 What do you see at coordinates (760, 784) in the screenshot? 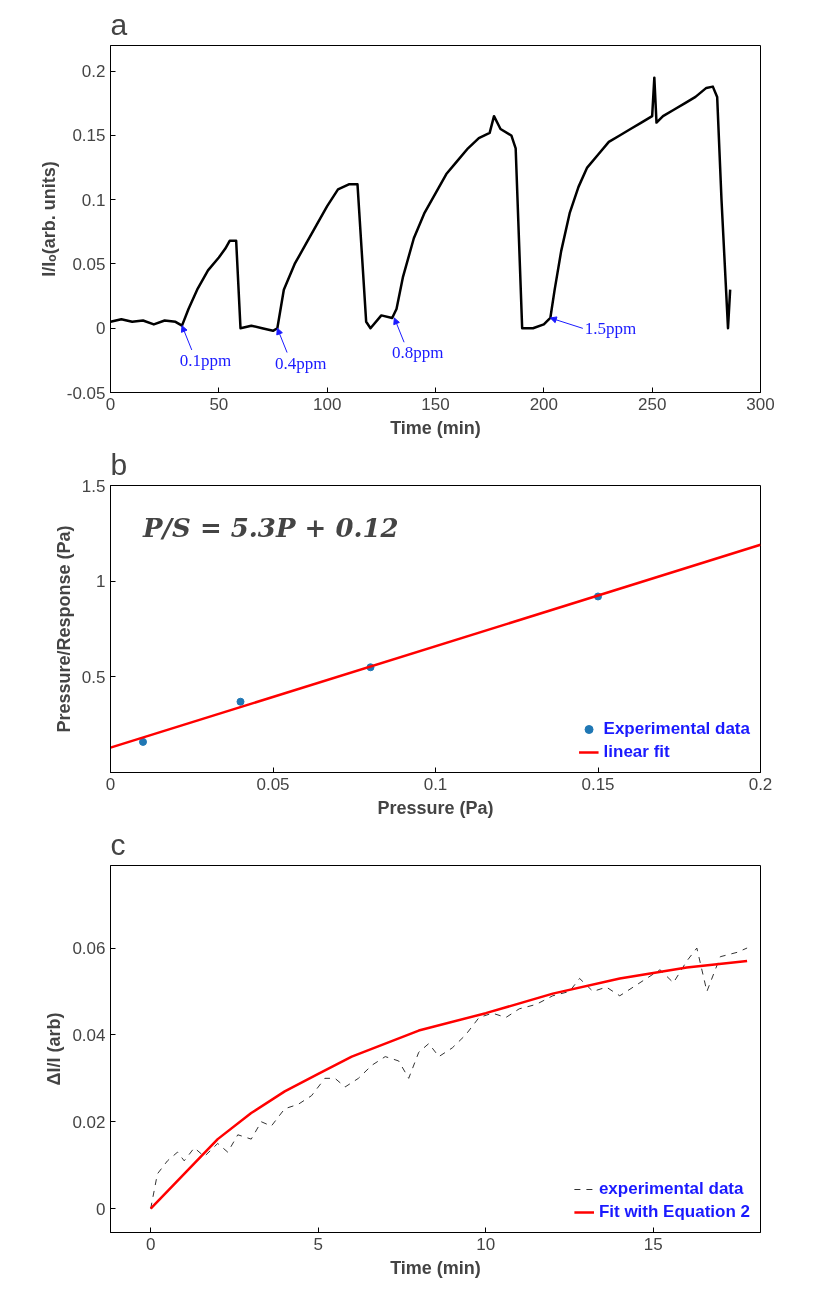
I see `x-tick-label: 0.2` at bounding box center [760, 784].